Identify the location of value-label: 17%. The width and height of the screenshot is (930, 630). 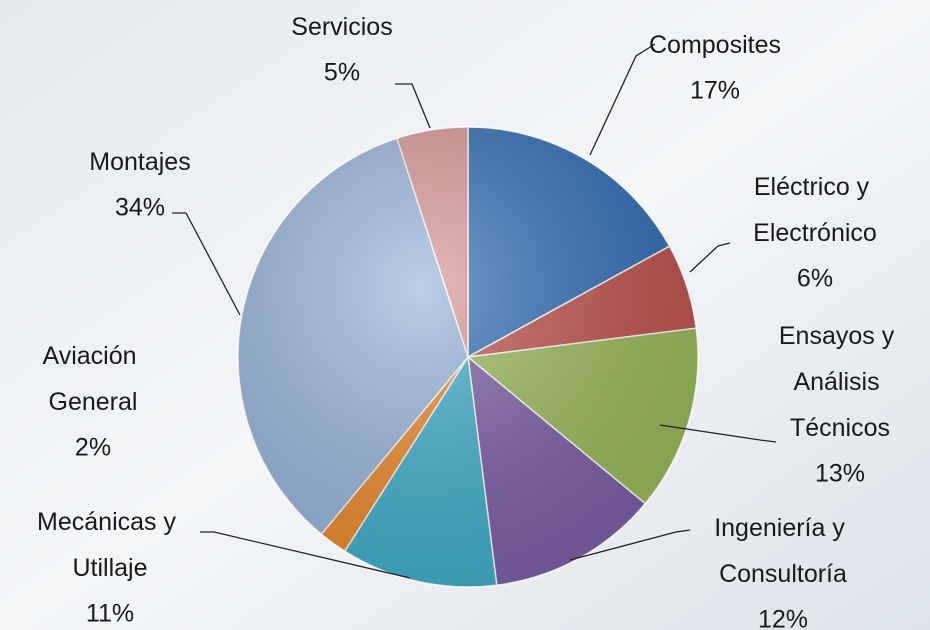
(715, 91).